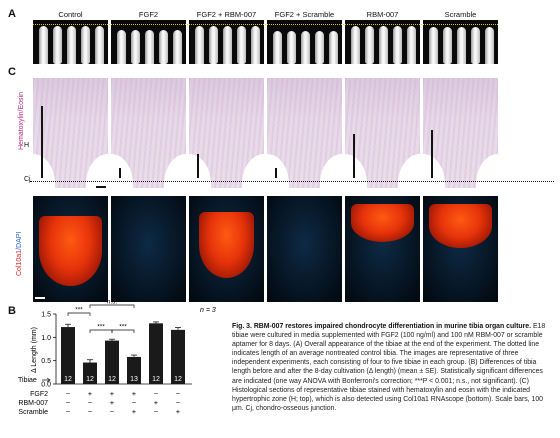 The image size is (560, 438). I want to click on panel-label-c: C, so click(12, 72).